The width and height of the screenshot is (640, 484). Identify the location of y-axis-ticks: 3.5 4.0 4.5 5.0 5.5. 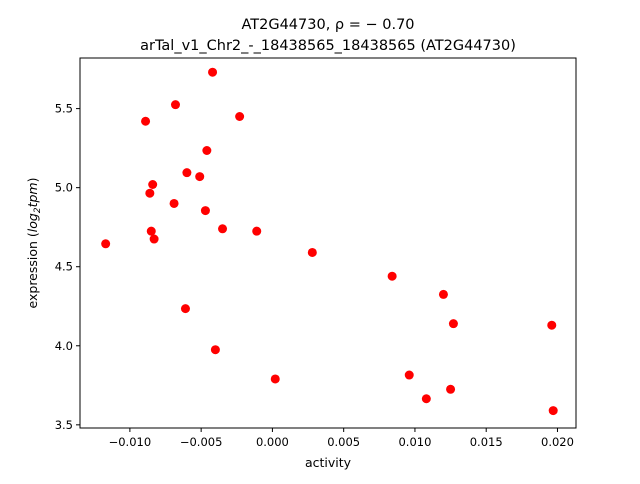
(67, 267).